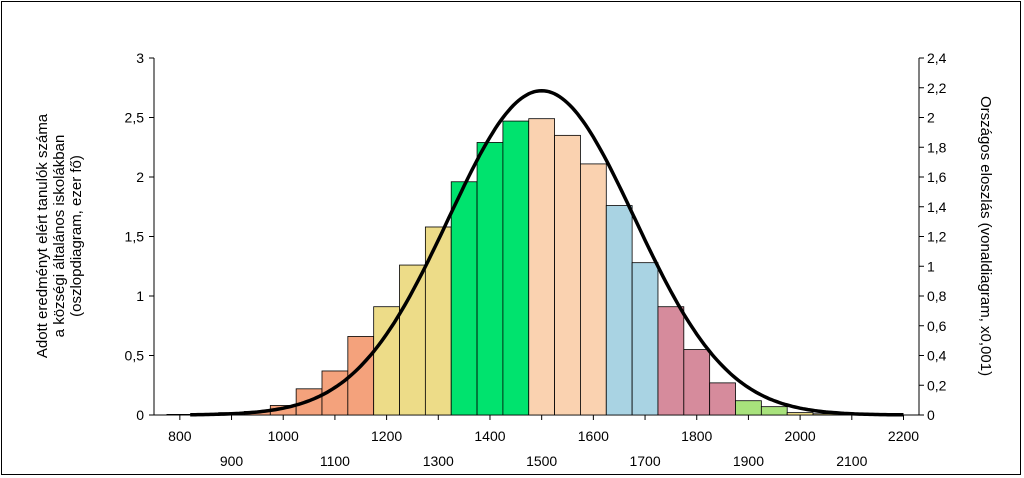  I want to click on left-tick-label: 3, so click(140, 58).